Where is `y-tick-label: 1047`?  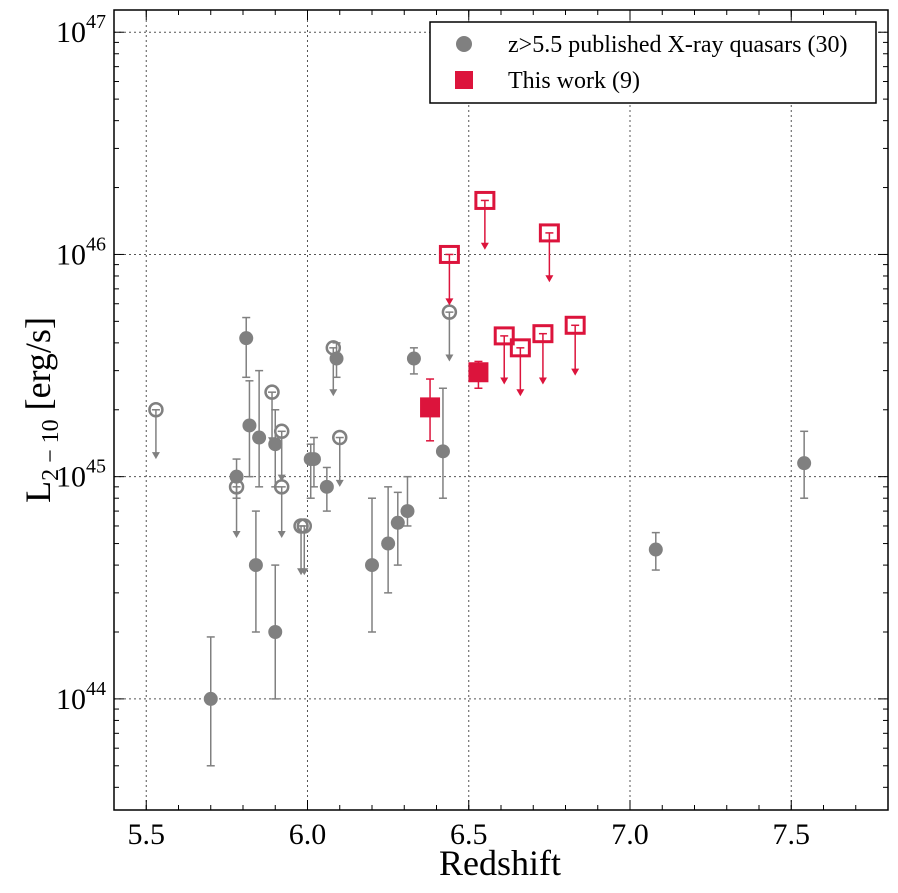
y-tick-label: 1047 is located at coordinates (81, 30).